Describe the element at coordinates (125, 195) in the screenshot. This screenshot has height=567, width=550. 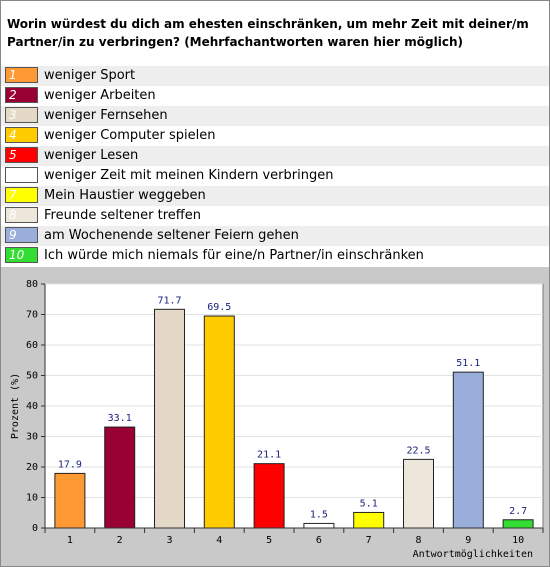
I see `legend-label: Mein Haustier weggeben` at that location.